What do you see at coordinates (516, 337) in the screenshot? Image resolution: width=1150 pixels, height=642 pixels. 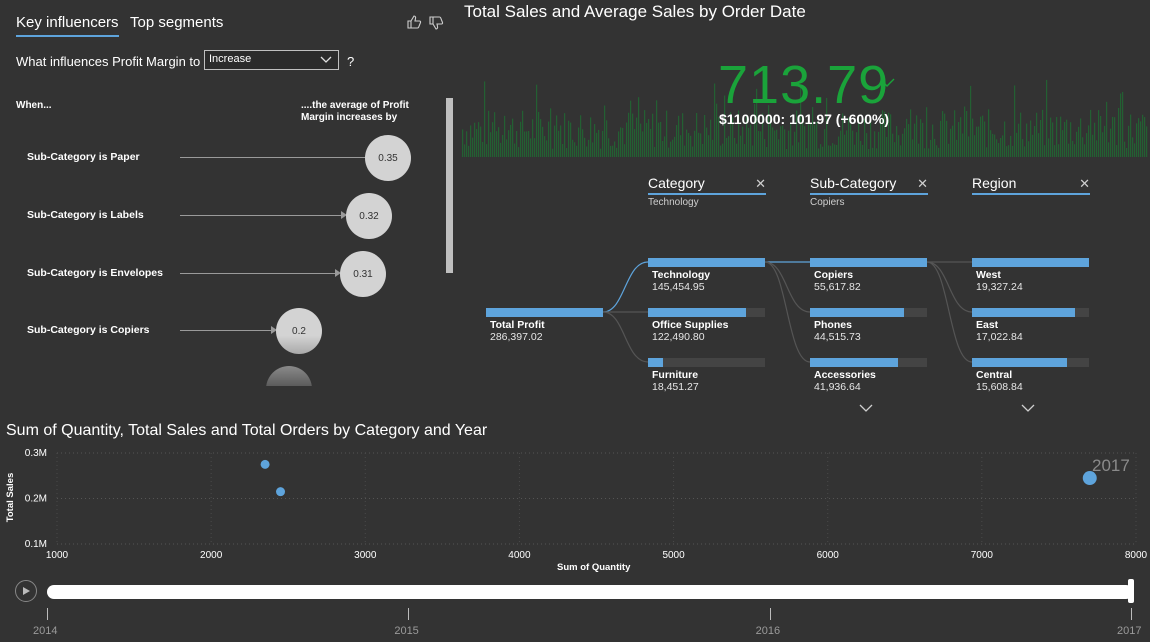 I see `node-value: 286,397.02` at bounding box center [516, 337].